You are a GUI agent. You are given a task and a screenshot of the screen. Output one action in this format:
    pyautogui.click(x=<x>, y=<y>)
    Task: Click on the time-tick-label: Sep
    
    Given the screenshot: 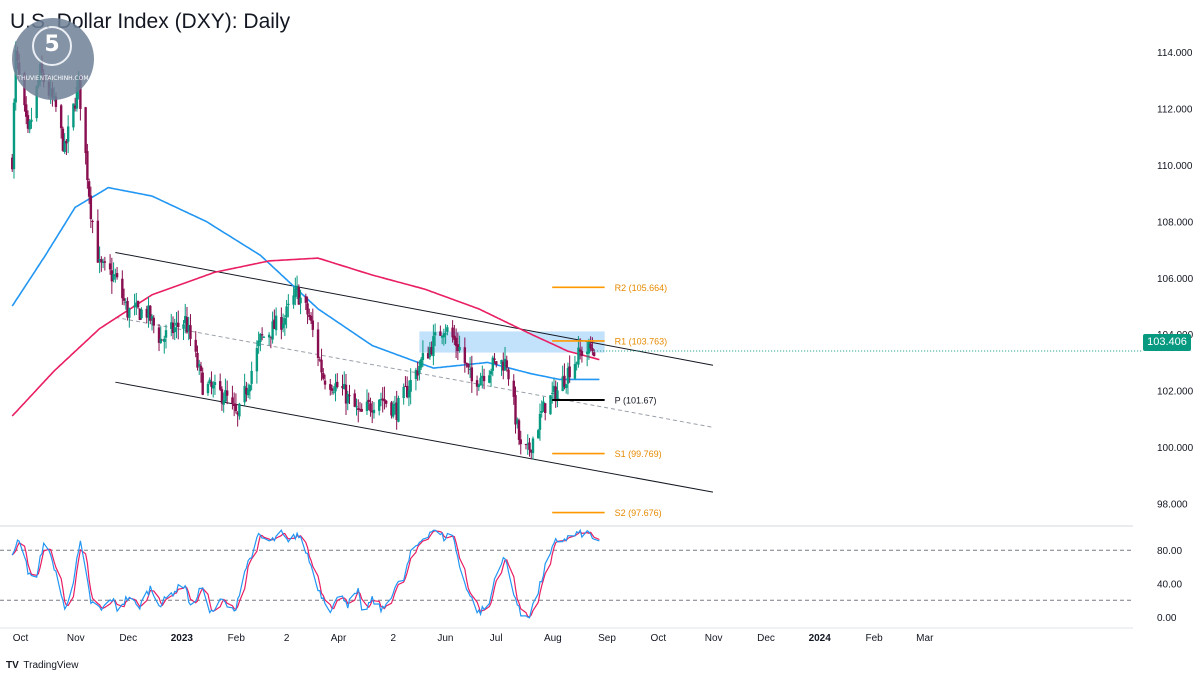 What is the action you would take?
    pyautogui.click(x=607, y=638)
    